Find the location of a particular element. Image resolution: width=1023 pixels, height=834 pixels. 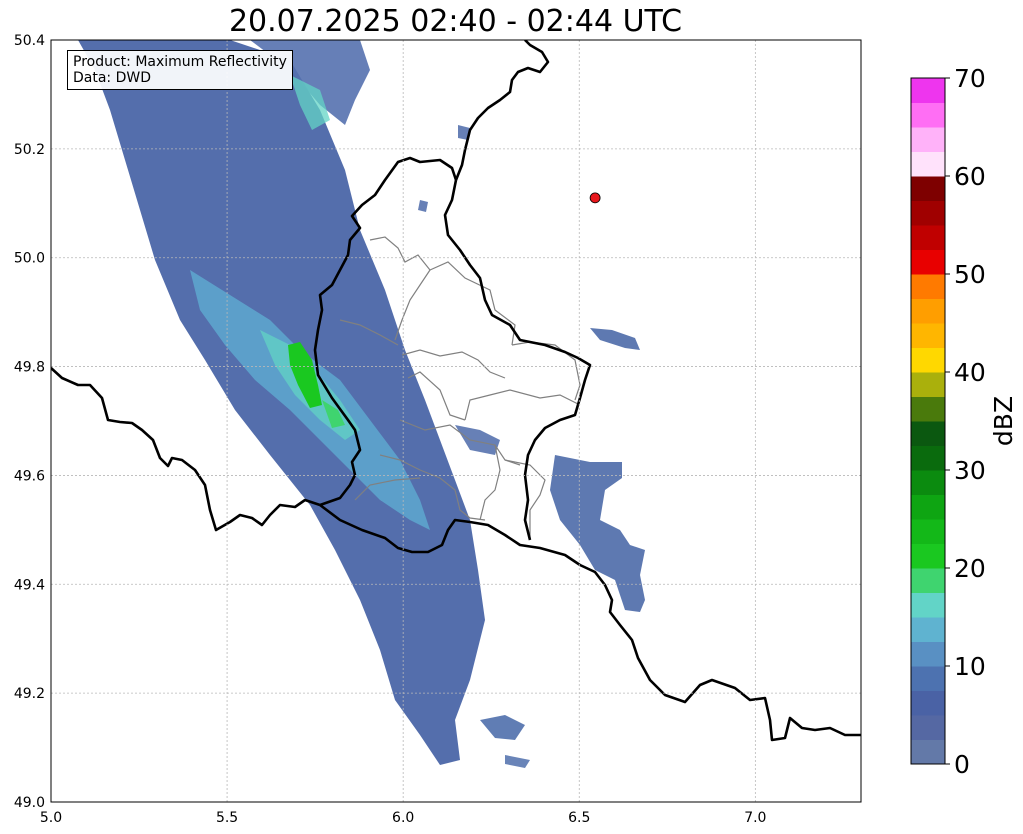

echo-max-cell is located at coordinates (305, 375).